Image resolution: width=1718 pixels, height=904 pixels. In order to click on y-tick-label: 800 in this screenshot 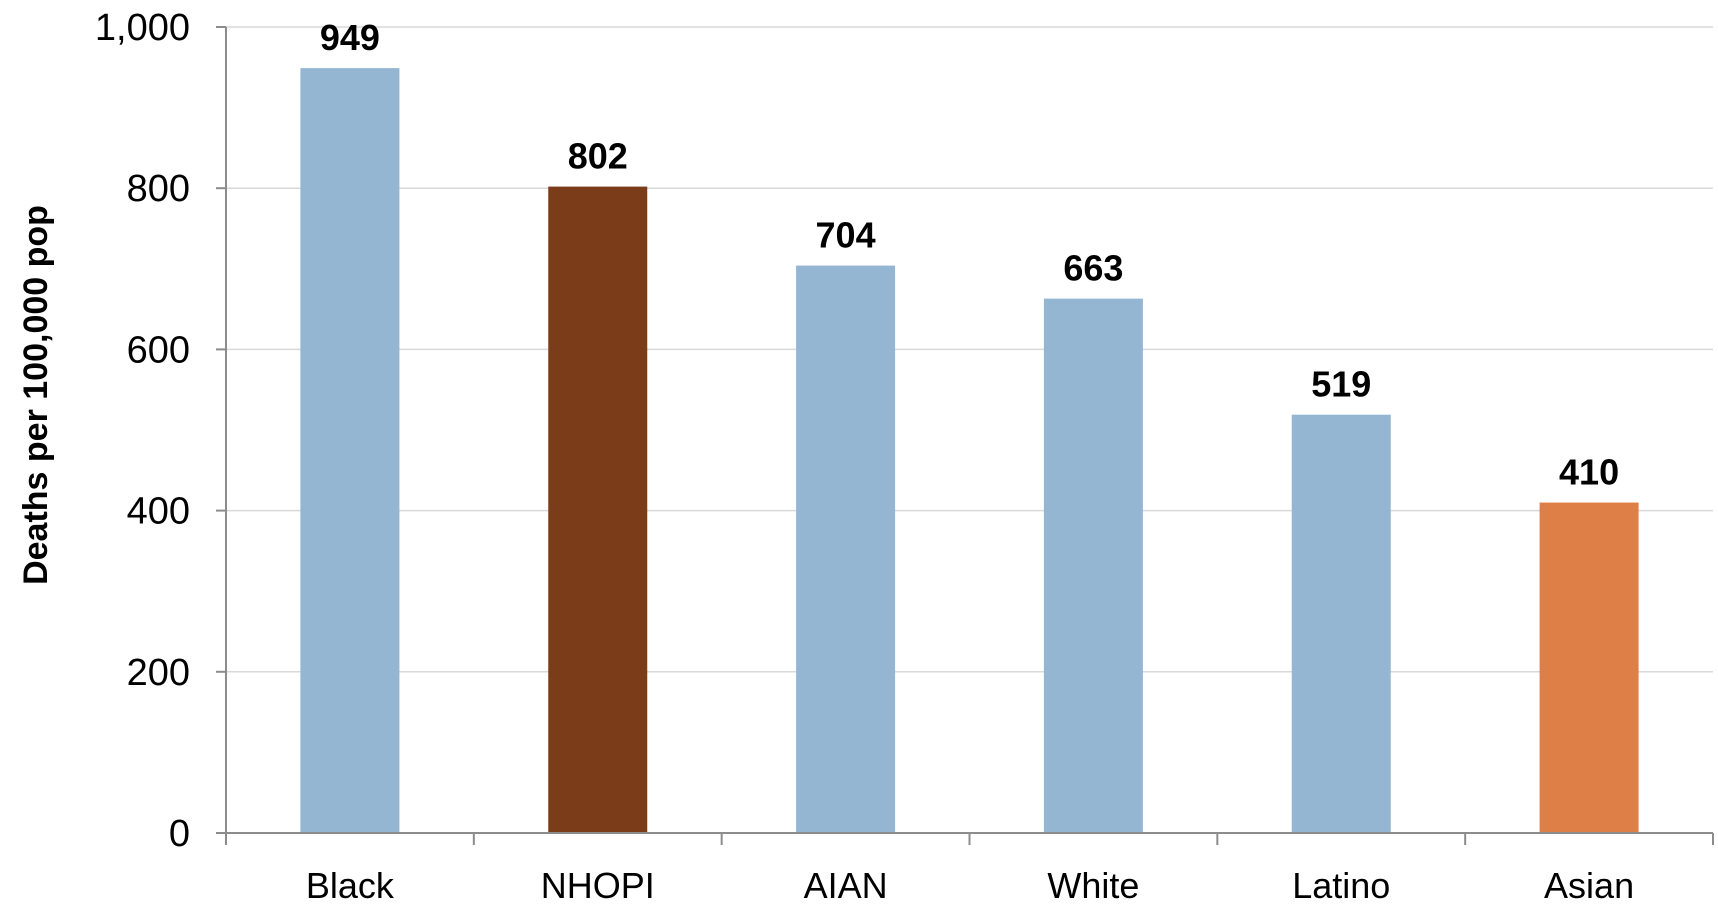, I will do `click(158, 189)`.